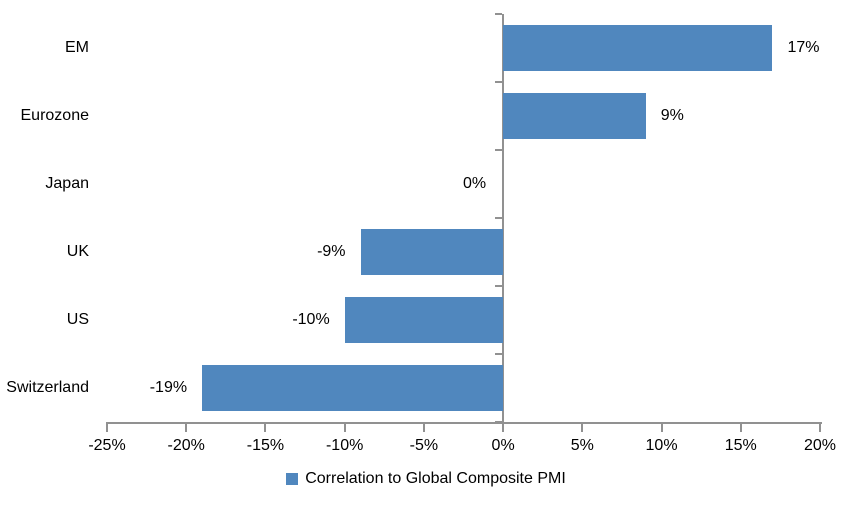  I want to click on legend-label: Correlation to Global Composite PMI, so click(435, 478).